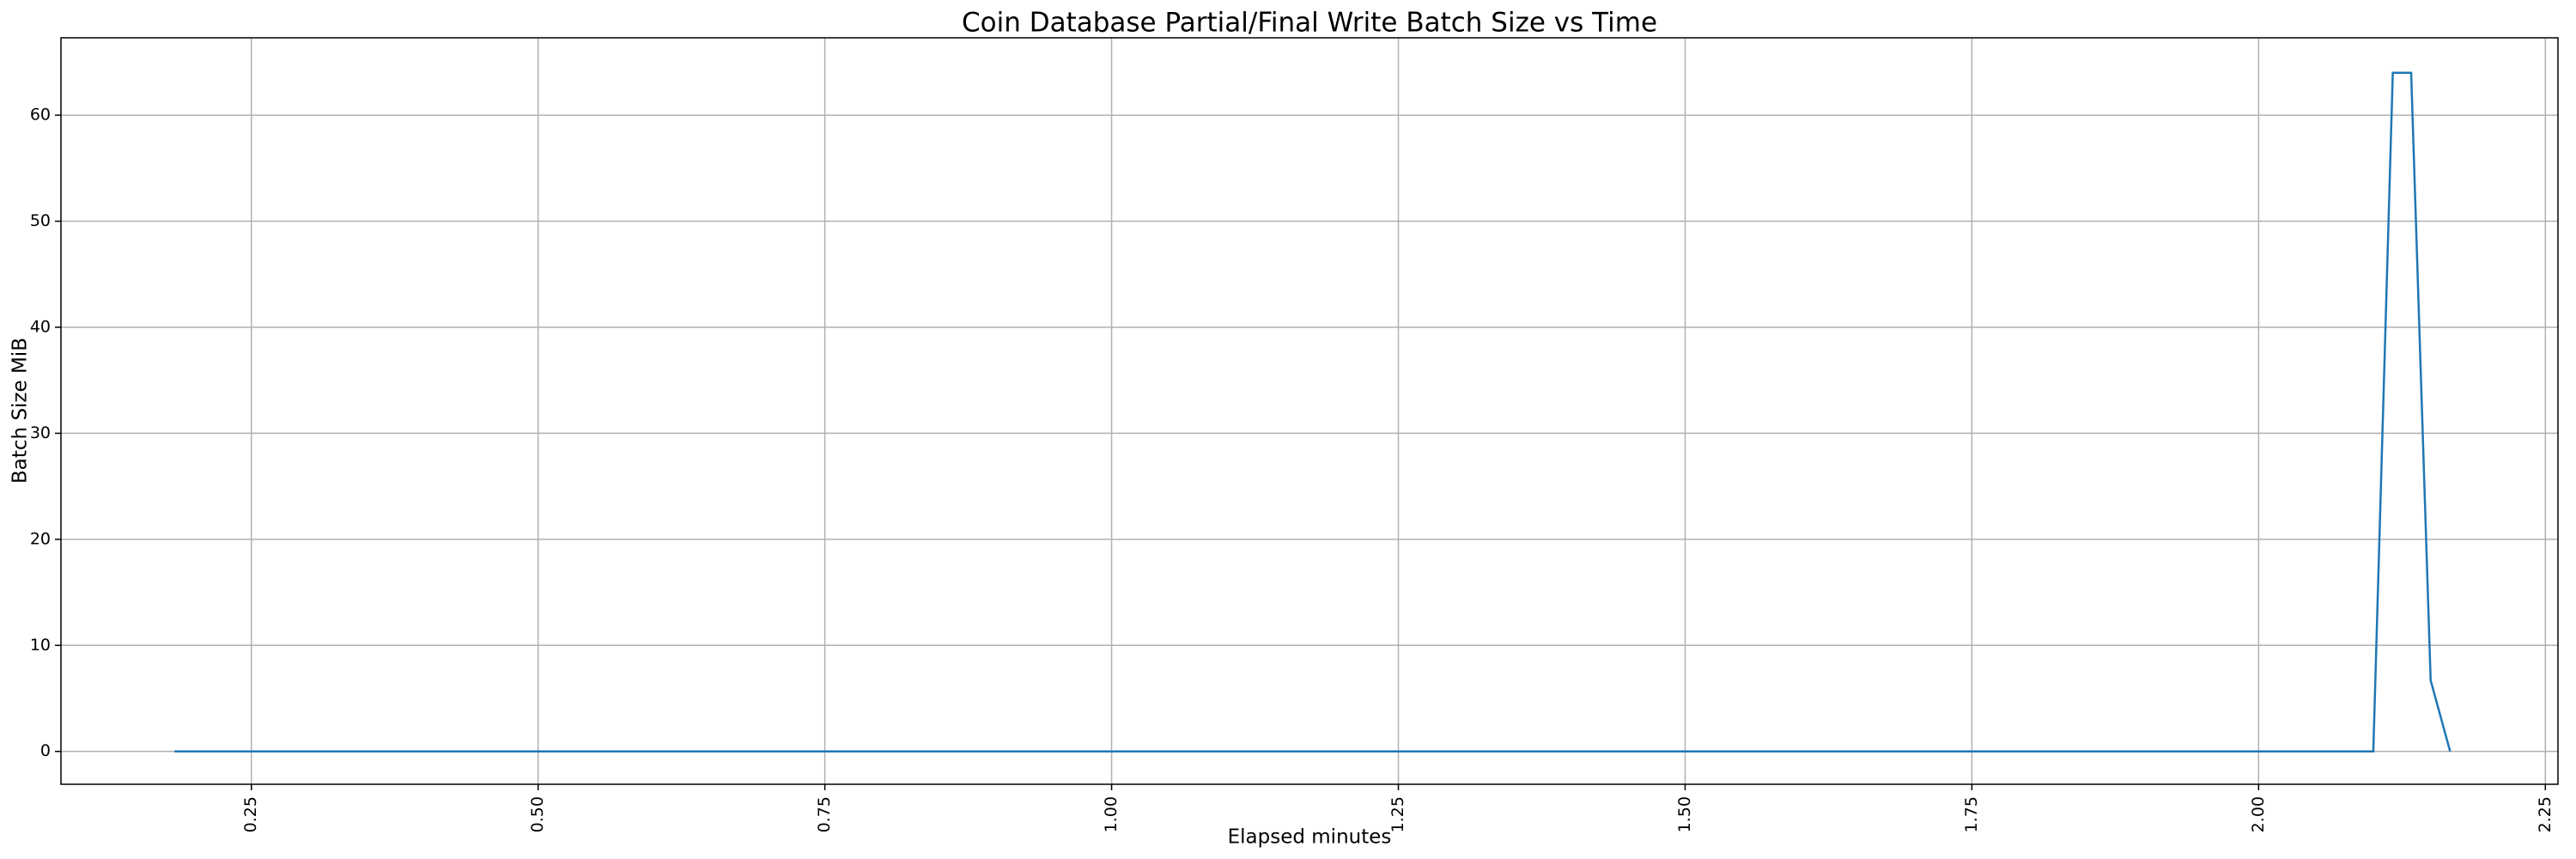 This screenshot has width=2576, height=859. What do you see at coordinates (251, 814) in the screenshot?
I see `x-tick-label: 0.25` at bounding box center [251, 814].